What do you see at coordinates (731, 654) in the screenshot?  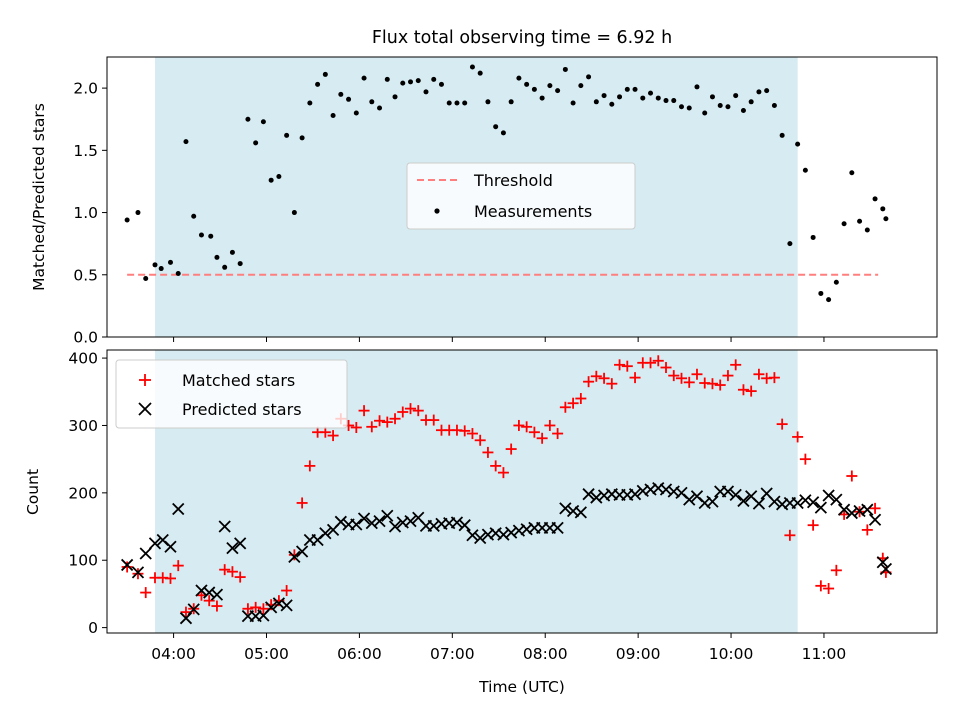 I see `bottom-x-tick-label: 10:00` at bounding box center [731, 654].